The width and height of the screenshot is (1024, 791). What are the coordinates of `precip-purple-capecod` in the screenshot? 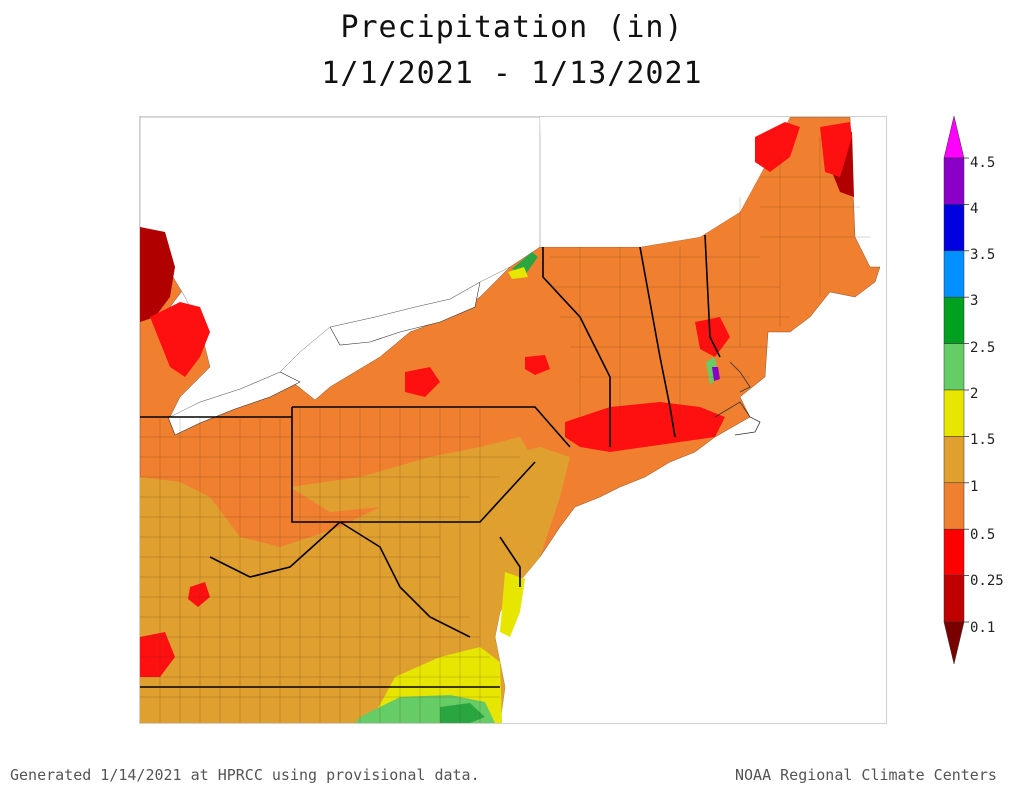 It's located at (716, 374).